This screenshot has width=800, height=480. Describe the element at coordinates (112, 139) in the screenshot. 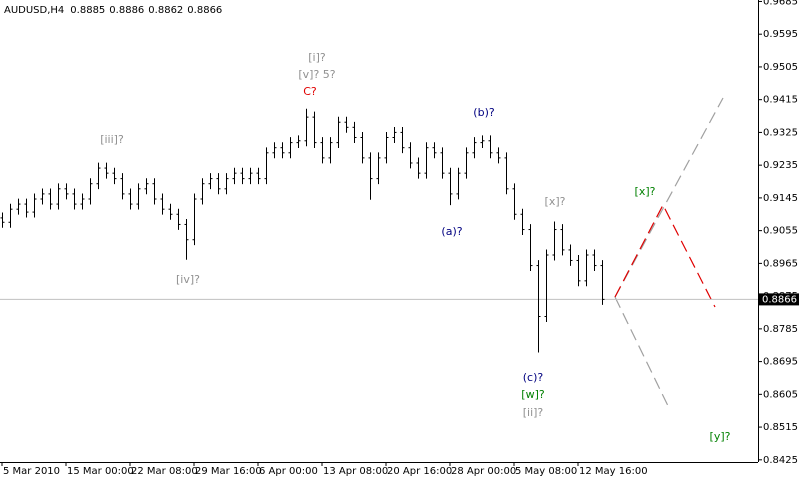

I see `wave-label: [iii]?` at that location.